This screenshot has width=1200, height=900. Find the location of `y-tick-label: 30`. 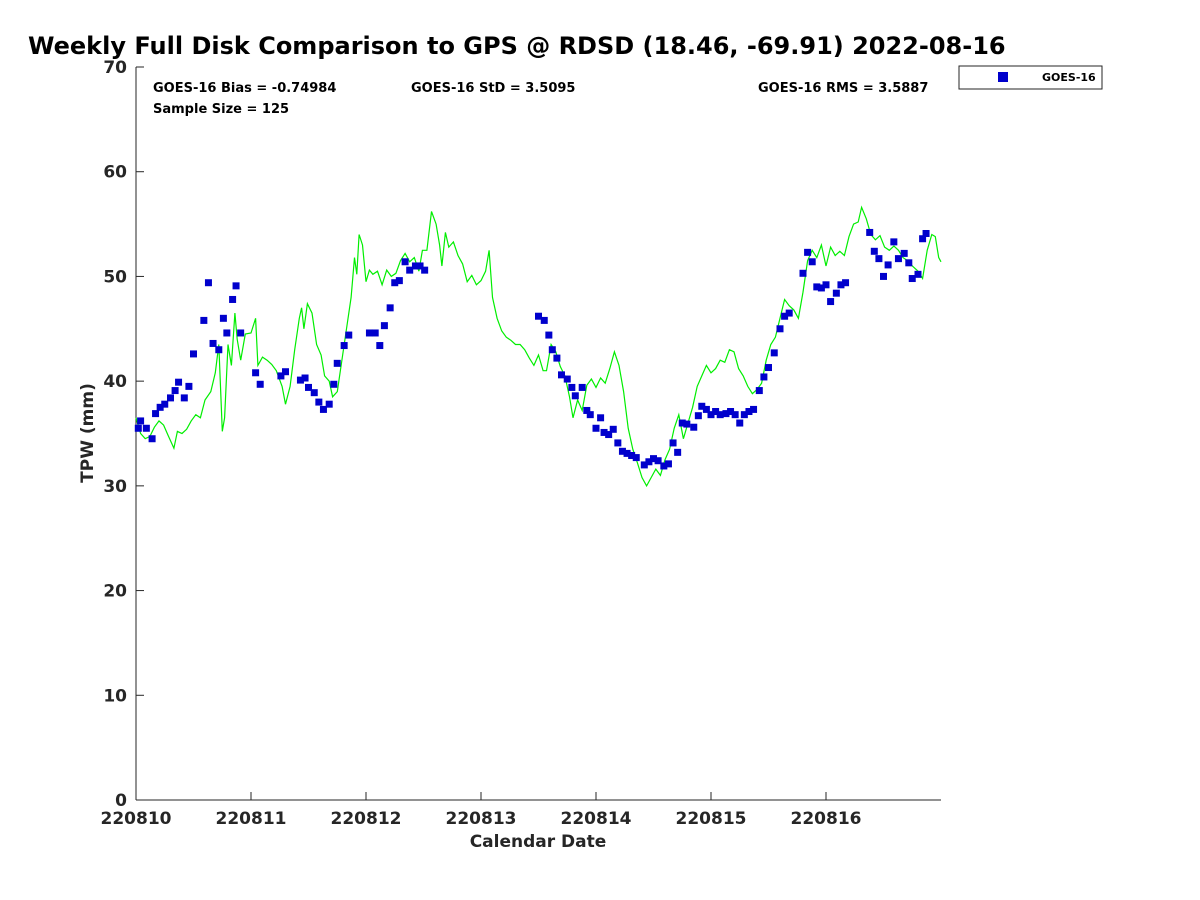

y-tick-label: 30 is located at coordinates (115, 487).